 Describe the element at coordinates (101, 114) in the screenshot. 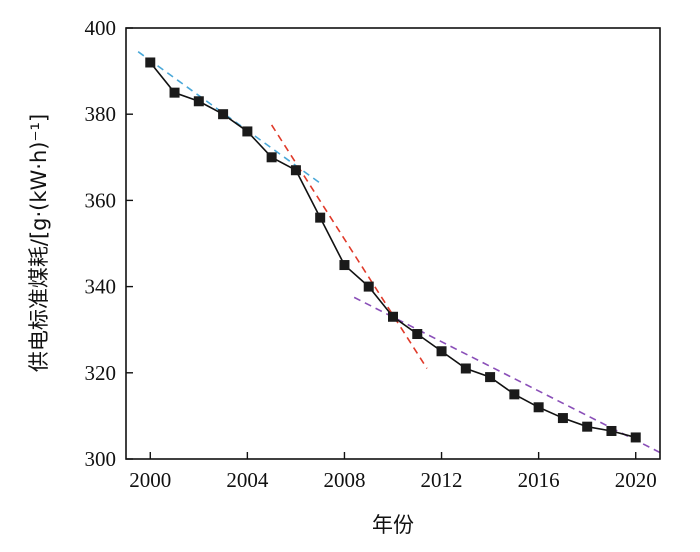

I see `y-tick-label: 380` at that location.